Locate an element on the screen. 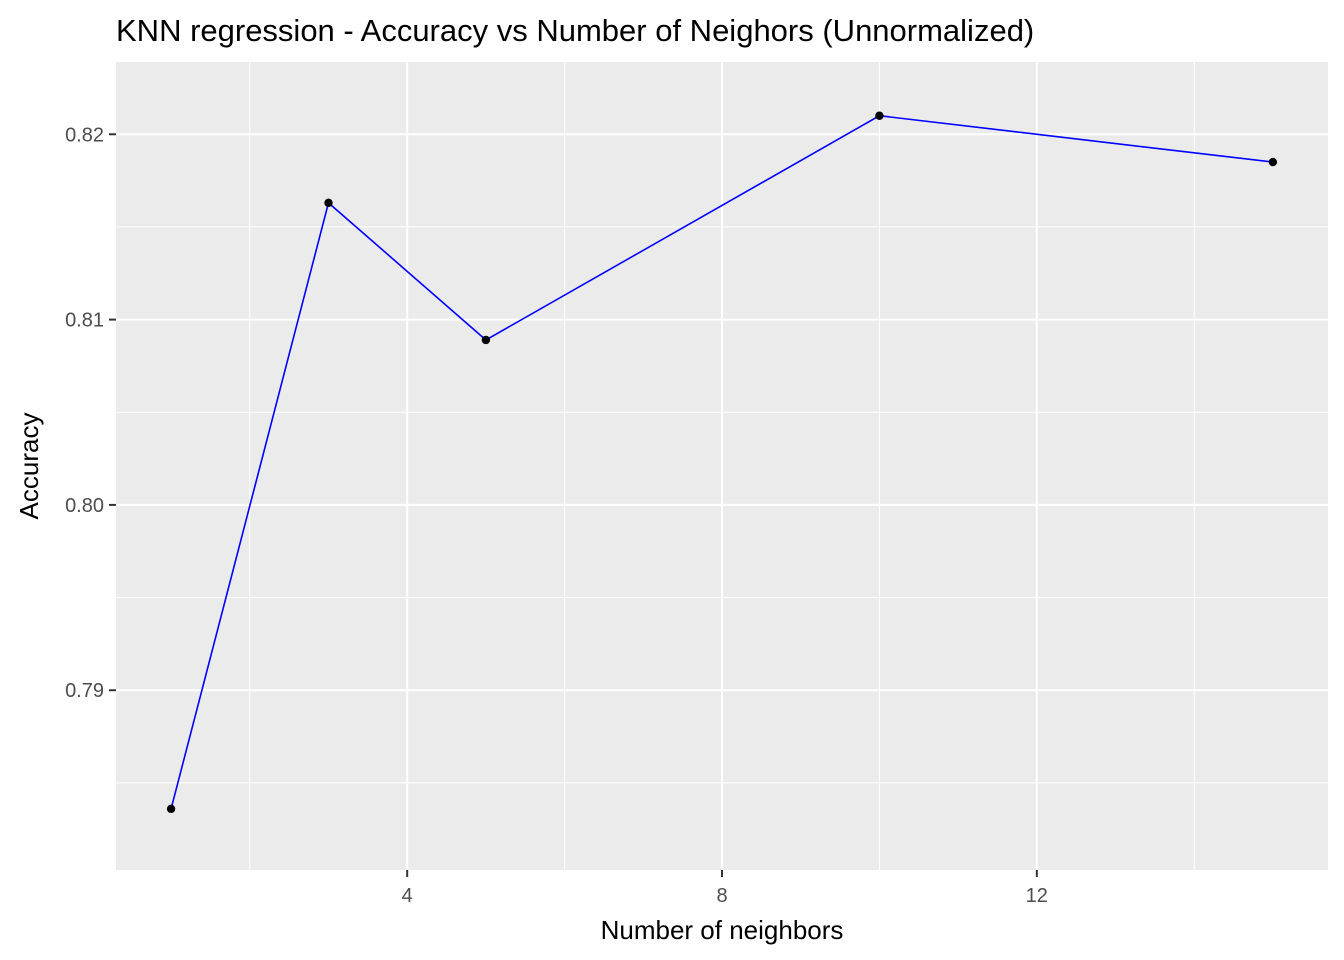  y-tick-label: 0.82 is located at coordinates (84, 135).